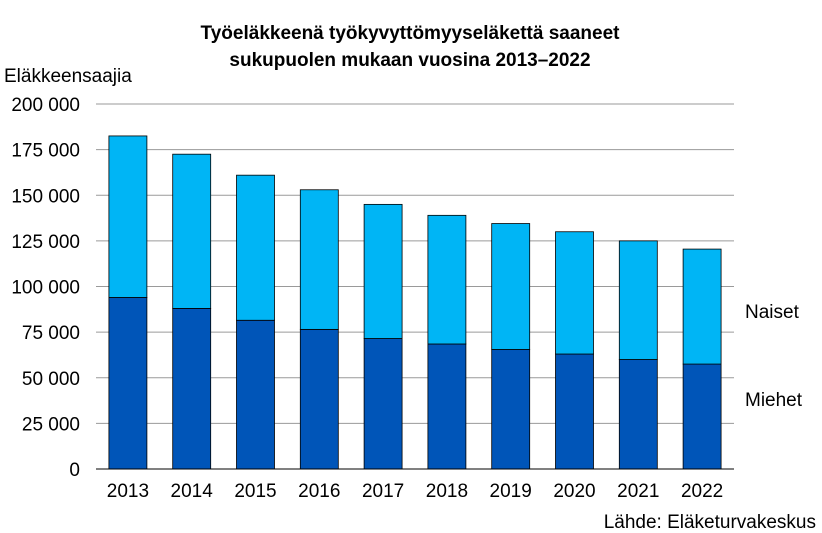 This screenshot has height=533, width=822. I want to click on chart-title-line-2: sukupuolen mukaan vuosina 2013–2022, so click(409, 60).